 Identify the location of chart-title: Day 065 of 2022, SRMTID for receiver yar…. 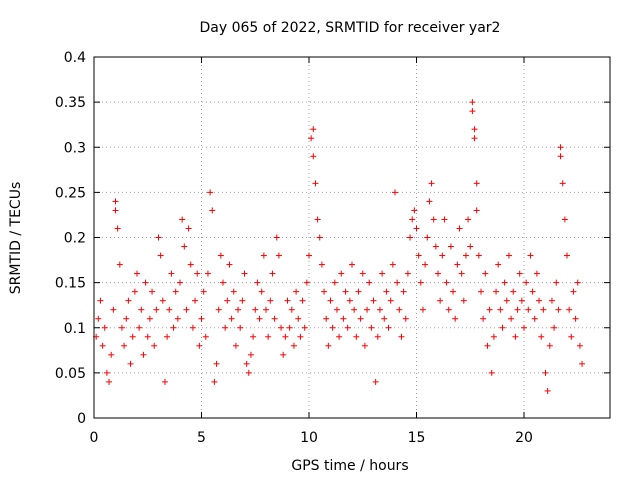
(350, 28).